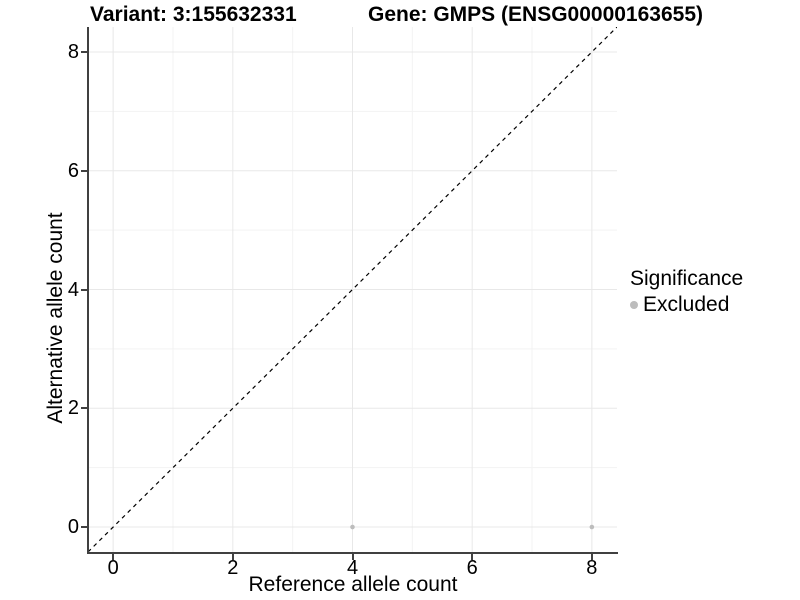  What do you see at coordinates (88, 290) in the screenshot?
I see `y-axis-line` at bounding box center [88, 290].